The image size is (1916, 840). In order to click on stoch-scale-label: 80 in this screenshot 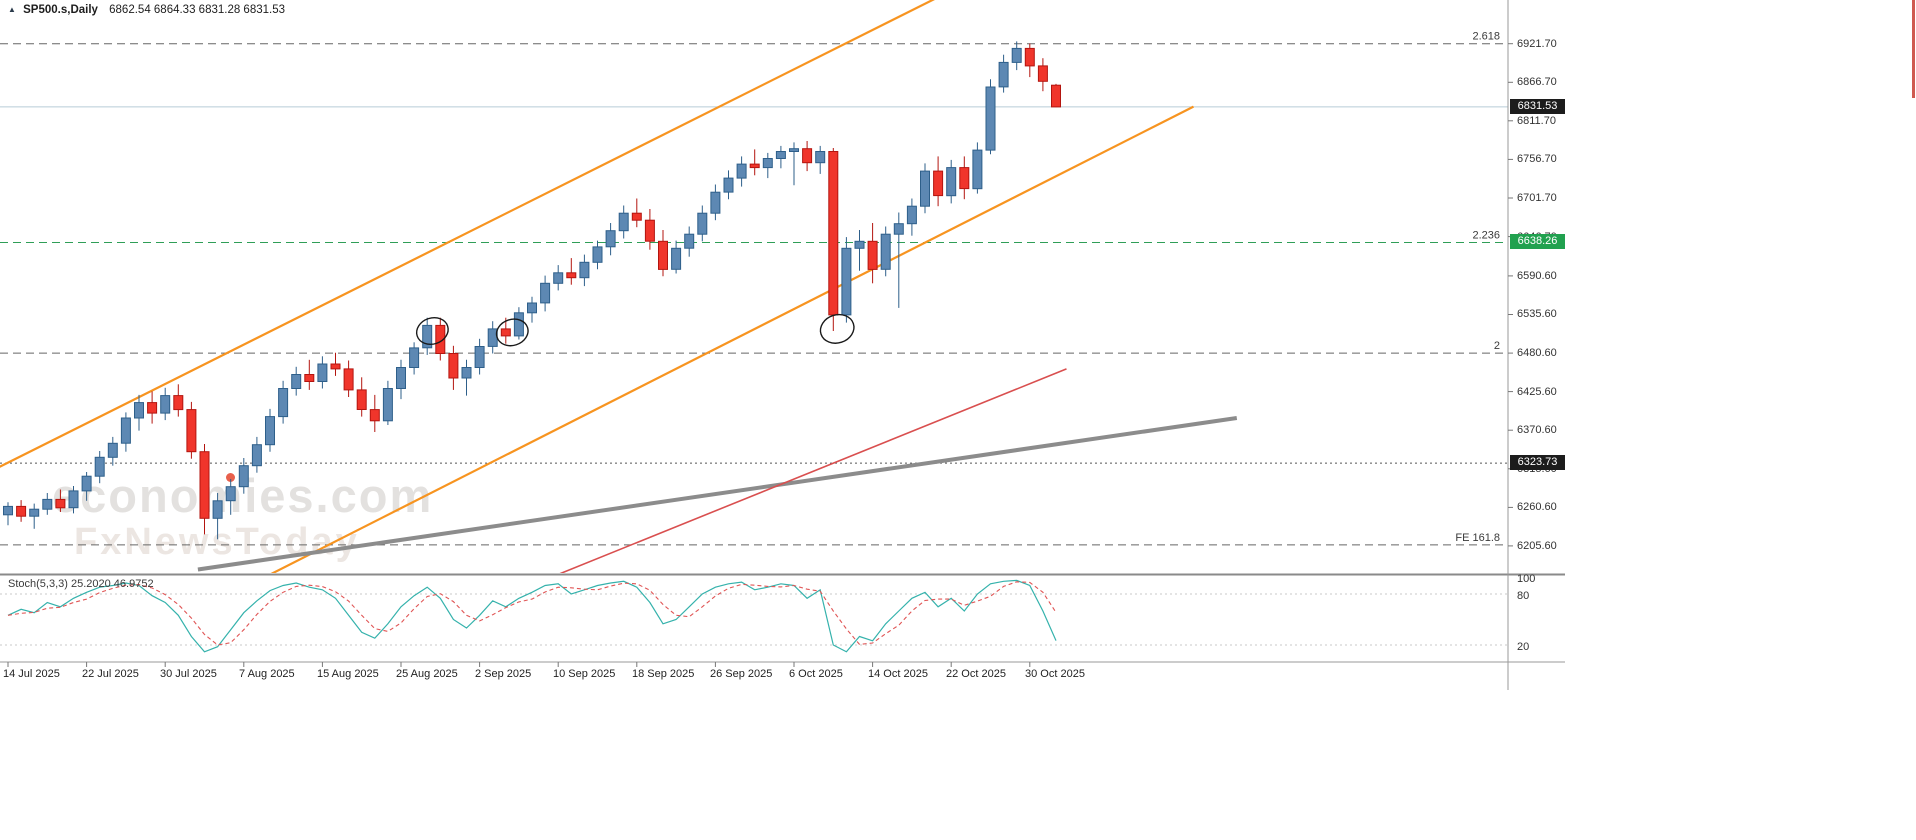, I will do `click(1523, 596)`.